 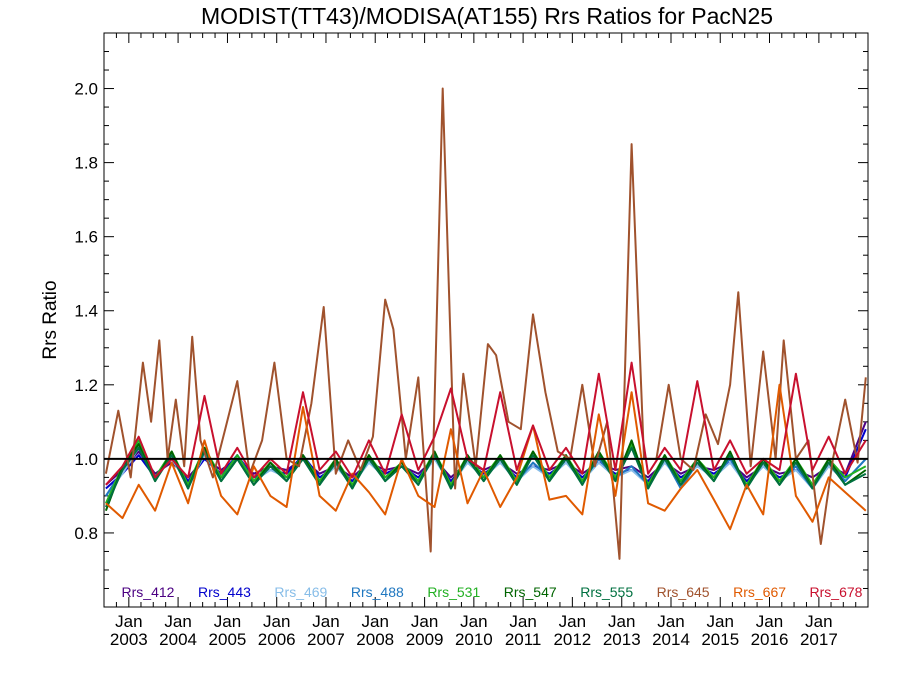 I want to click on legend-item-Rrs_555: Rrs_555, so click(x=606, y=592).